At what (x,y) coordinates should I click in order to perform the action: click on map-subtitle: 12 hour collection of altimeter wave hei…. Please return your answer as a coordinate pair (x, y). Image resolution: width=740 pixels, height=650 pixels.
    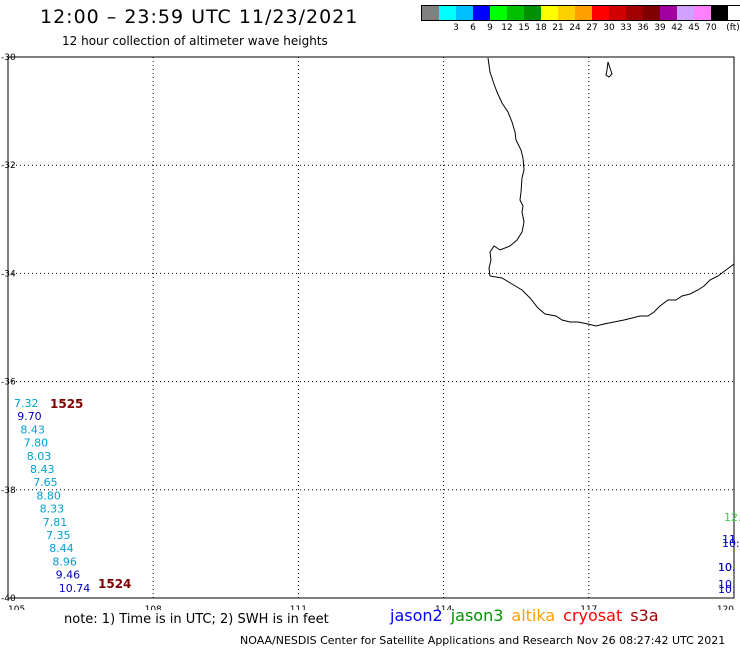
    Looking at the image, I should click on (195, 41).